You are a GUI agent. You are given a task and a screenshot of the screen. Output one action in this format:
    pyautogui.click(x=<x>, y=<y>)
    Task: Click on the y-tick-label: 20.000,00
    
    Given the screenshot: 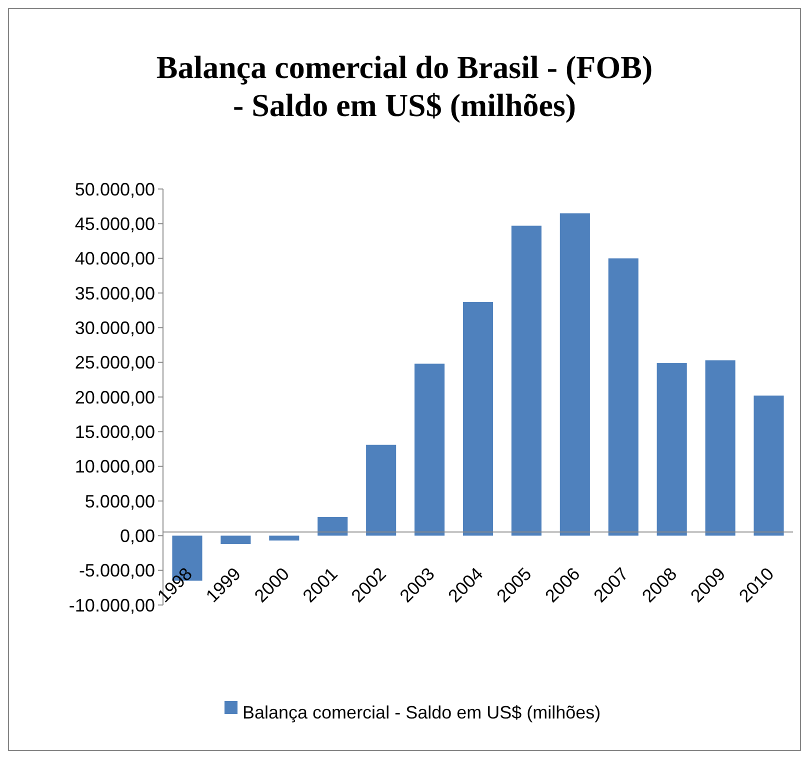 What is the action you would take?
    pyautogui.click(x=114, y=397)
    